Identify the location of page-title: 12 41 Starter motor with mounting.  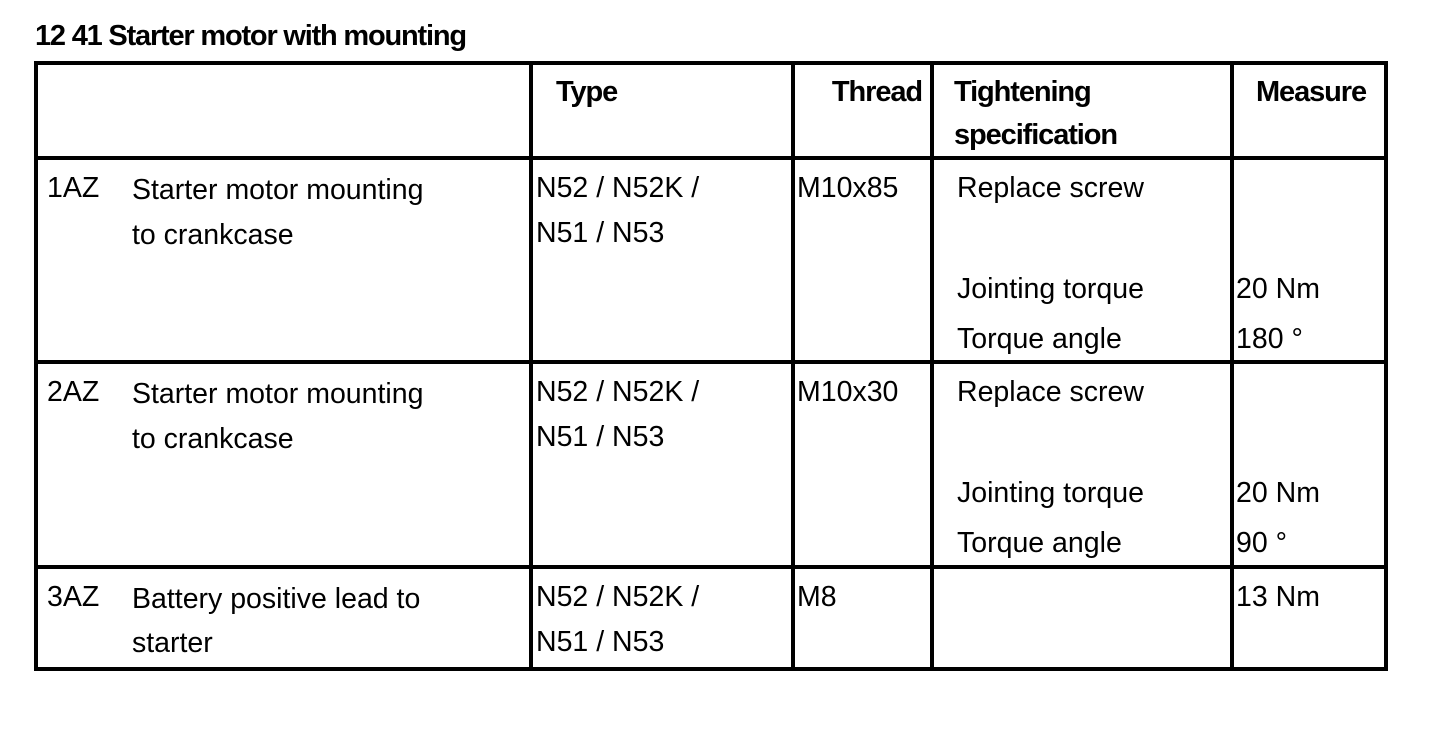
(251, 36).